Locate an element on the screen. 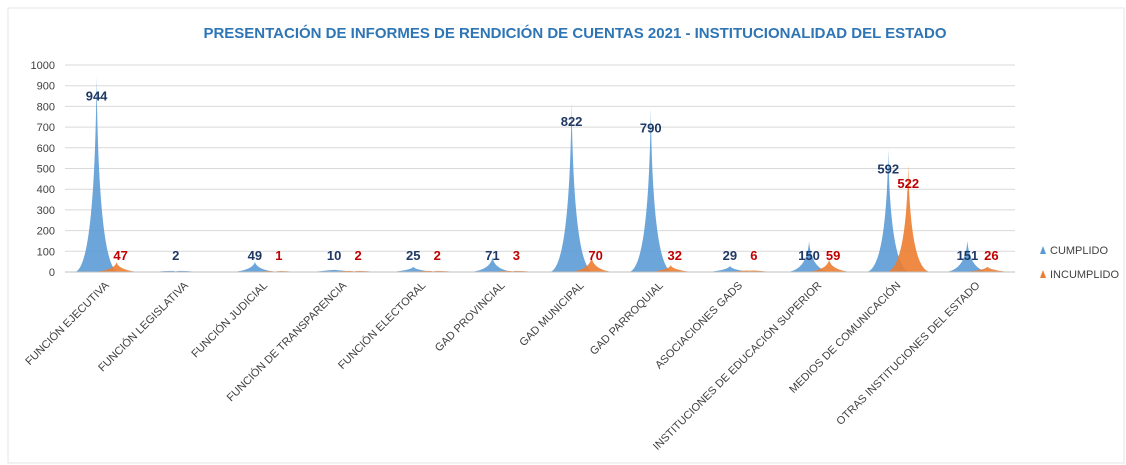 This screenshot has width=1126, height=465. data-label: 25 is located at coordinates (413, 255).